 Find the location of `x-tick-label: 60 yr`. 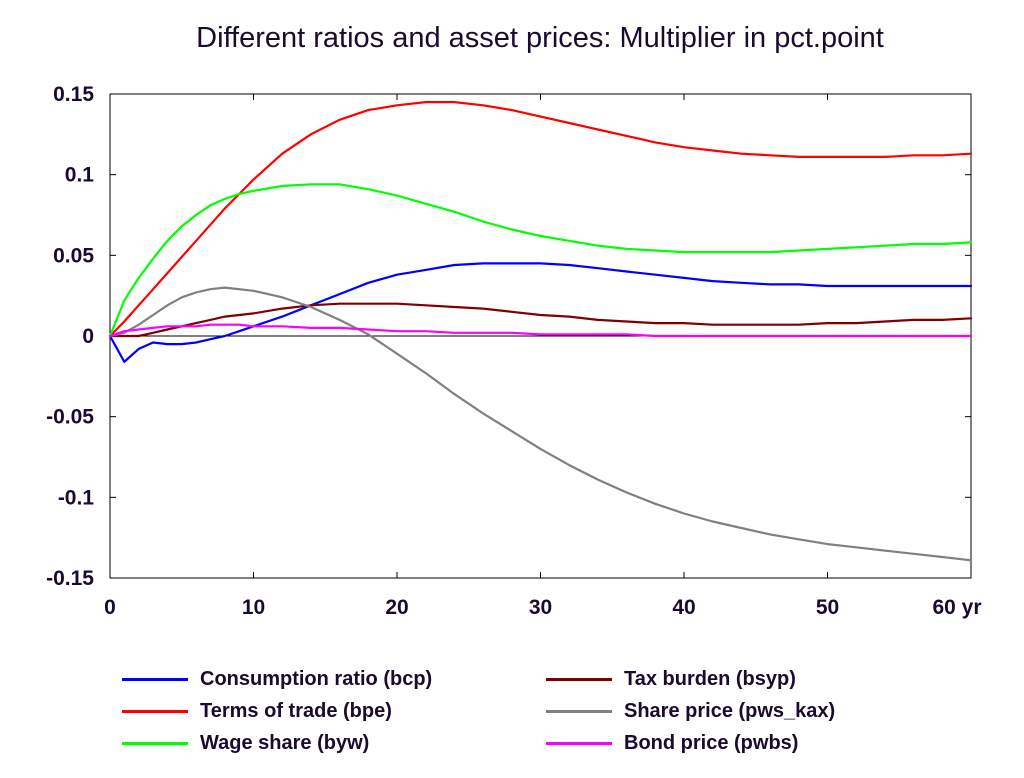

x-tick-label: 60 yr is located at coordinates (956, 607).